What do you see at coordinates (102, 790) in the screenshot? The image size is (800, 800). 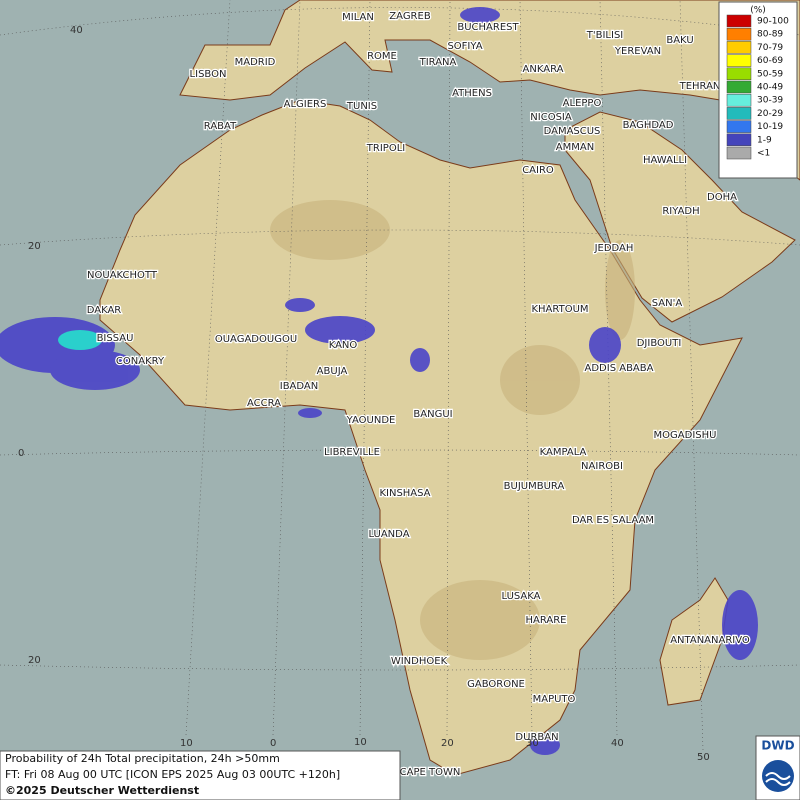 I see `caption-line: ©2025 Deutscher Wetterdienst` at bounding box center [102, 790].